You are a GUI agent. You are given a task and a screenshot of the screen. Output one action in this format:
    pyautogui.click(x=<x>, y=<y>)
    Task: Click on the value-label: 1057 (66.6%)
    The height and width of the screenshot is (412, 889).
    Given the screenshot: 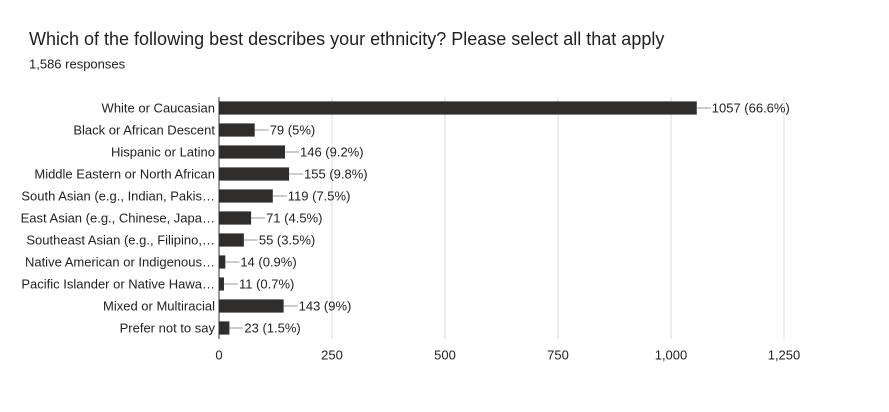 What is the action you would take?
    pyautogui.click(x=751, y=107)
    